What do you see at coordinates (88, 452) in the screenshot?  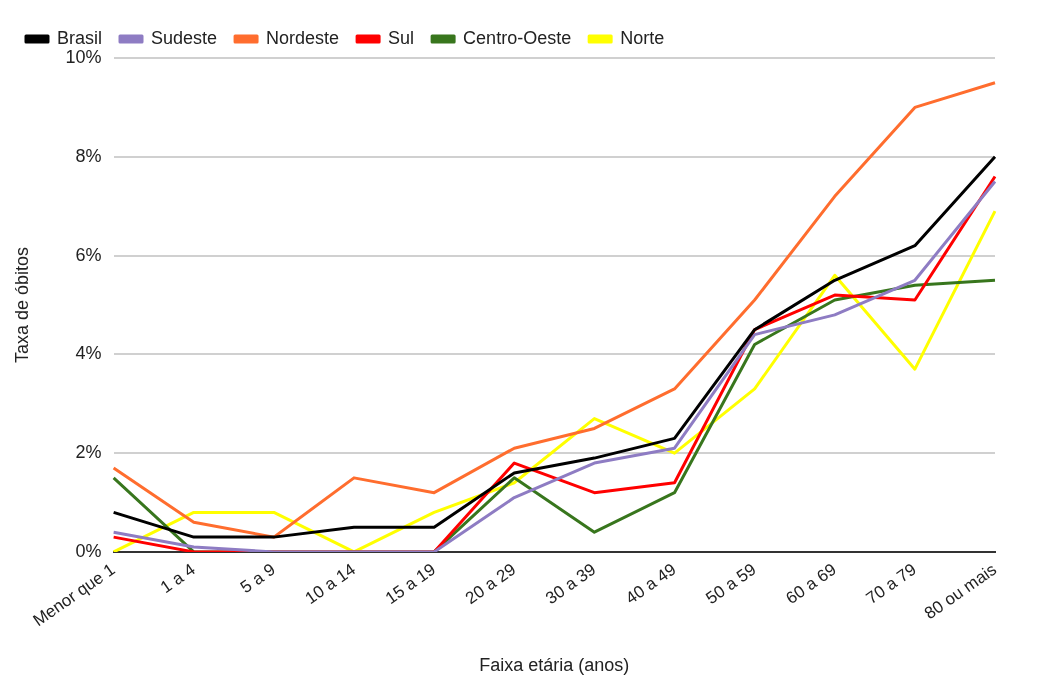 I see `y-tick-label: 2%` at bounding box center [88, 452].